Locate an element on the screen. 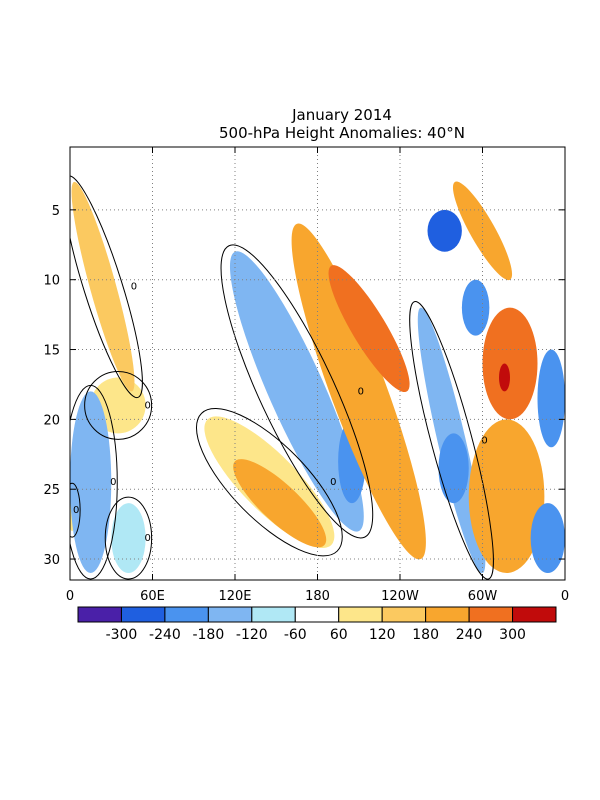 This screenshot has height=800, width=600. y-tick-label: 5 is located at coordinates (56, 211).